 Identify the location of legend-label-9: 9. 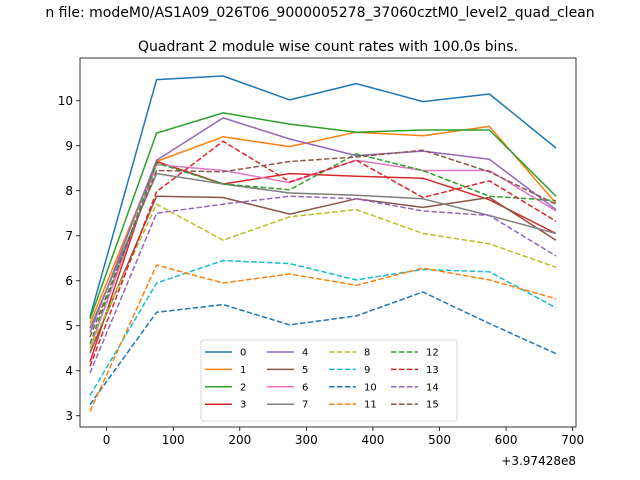
(367, 370).